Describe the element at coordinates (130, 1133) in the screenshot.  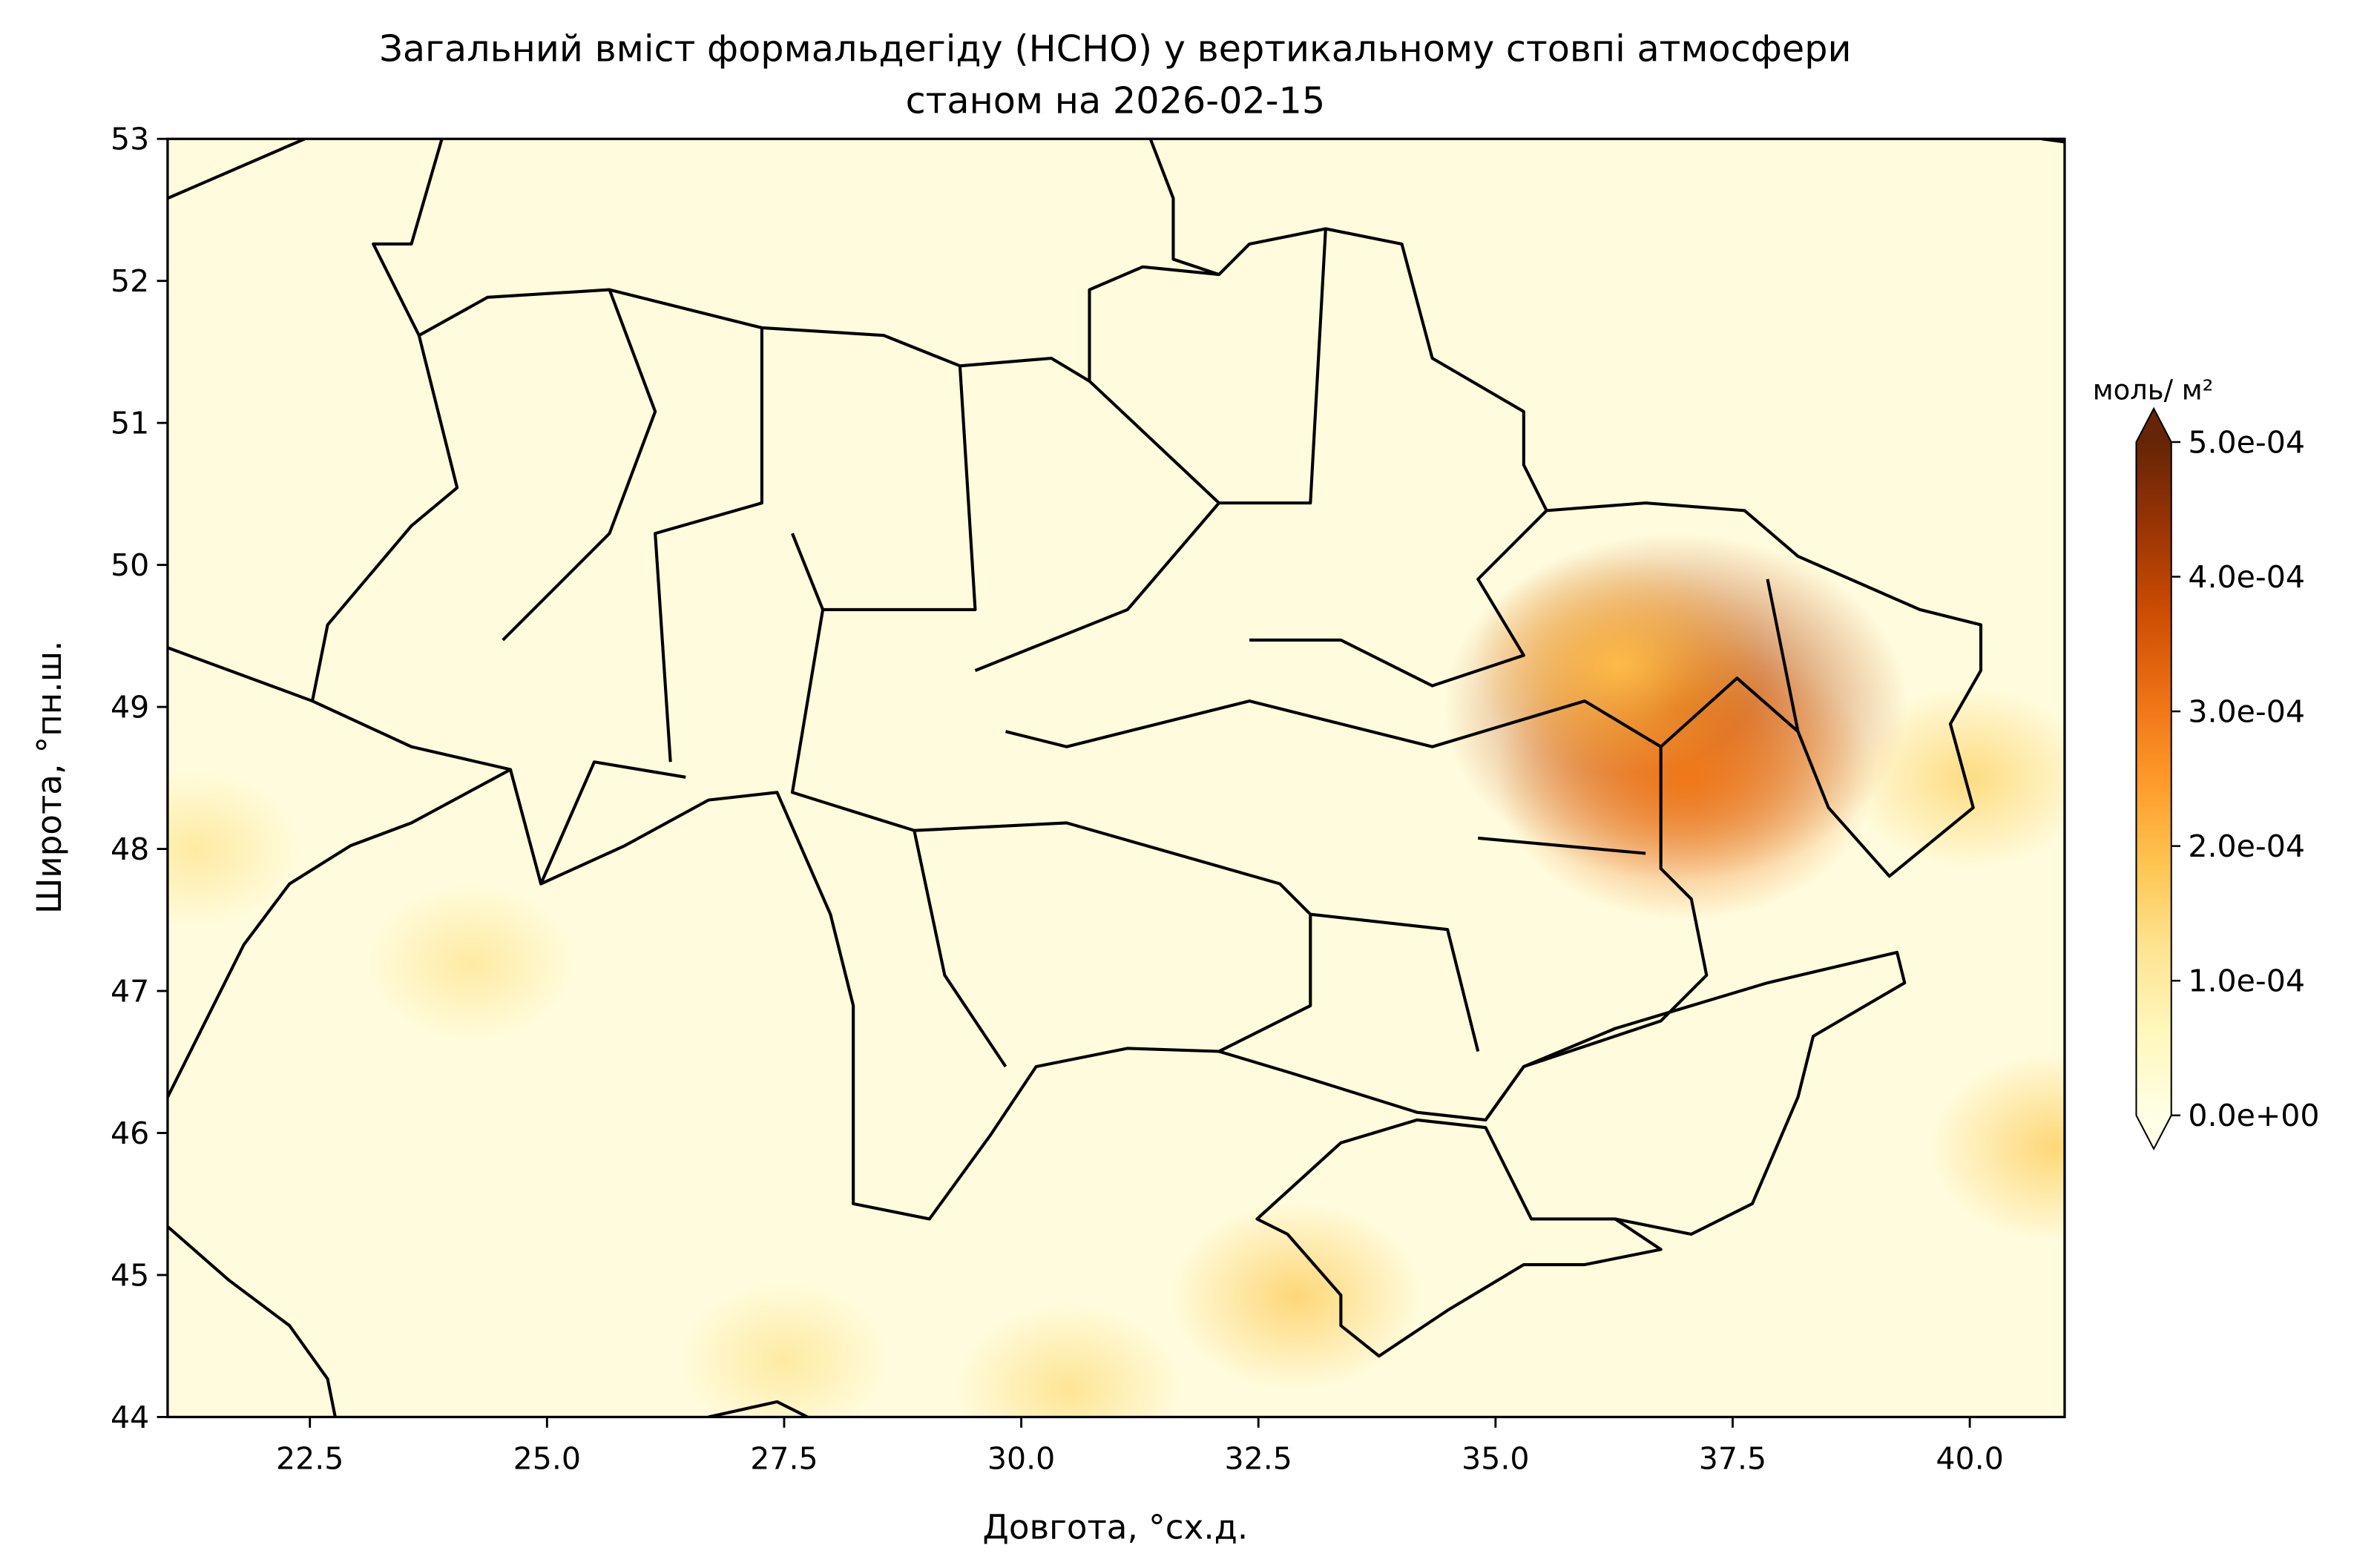
I see `y-tick-label: 46` at that location.